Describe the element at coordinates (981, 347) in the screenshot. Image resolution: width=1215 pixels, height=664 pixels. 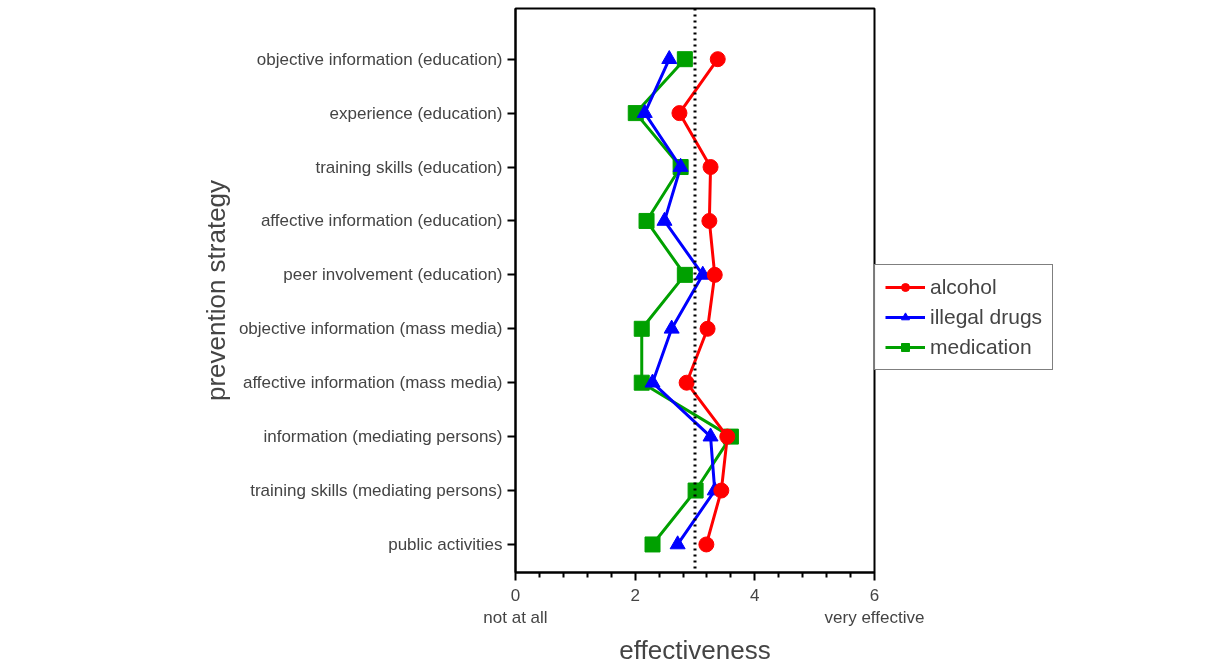
I see `legend-label: medication` at that location.